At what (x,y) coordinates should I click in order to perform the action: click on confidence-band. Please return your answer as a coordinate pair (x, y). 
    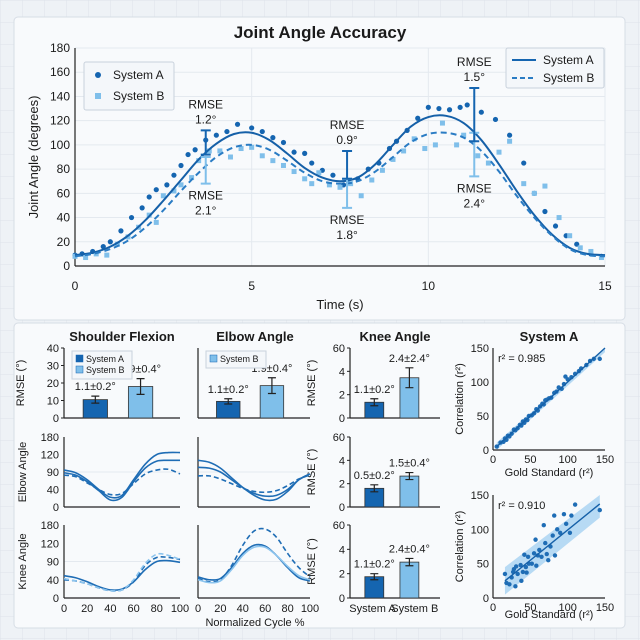
    Looking at the image, I should click on (552, 545).